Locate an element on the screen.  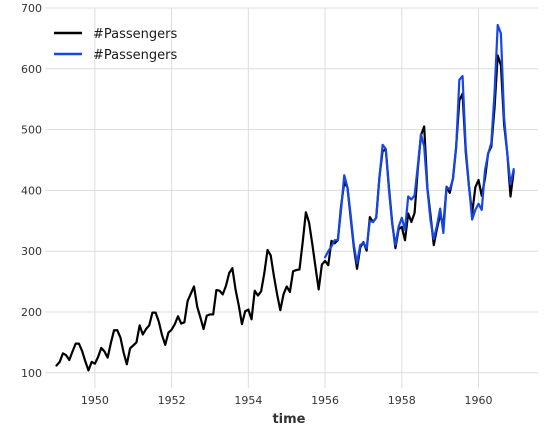
y-tick-label: 600 is located at coordinates (31, 69).